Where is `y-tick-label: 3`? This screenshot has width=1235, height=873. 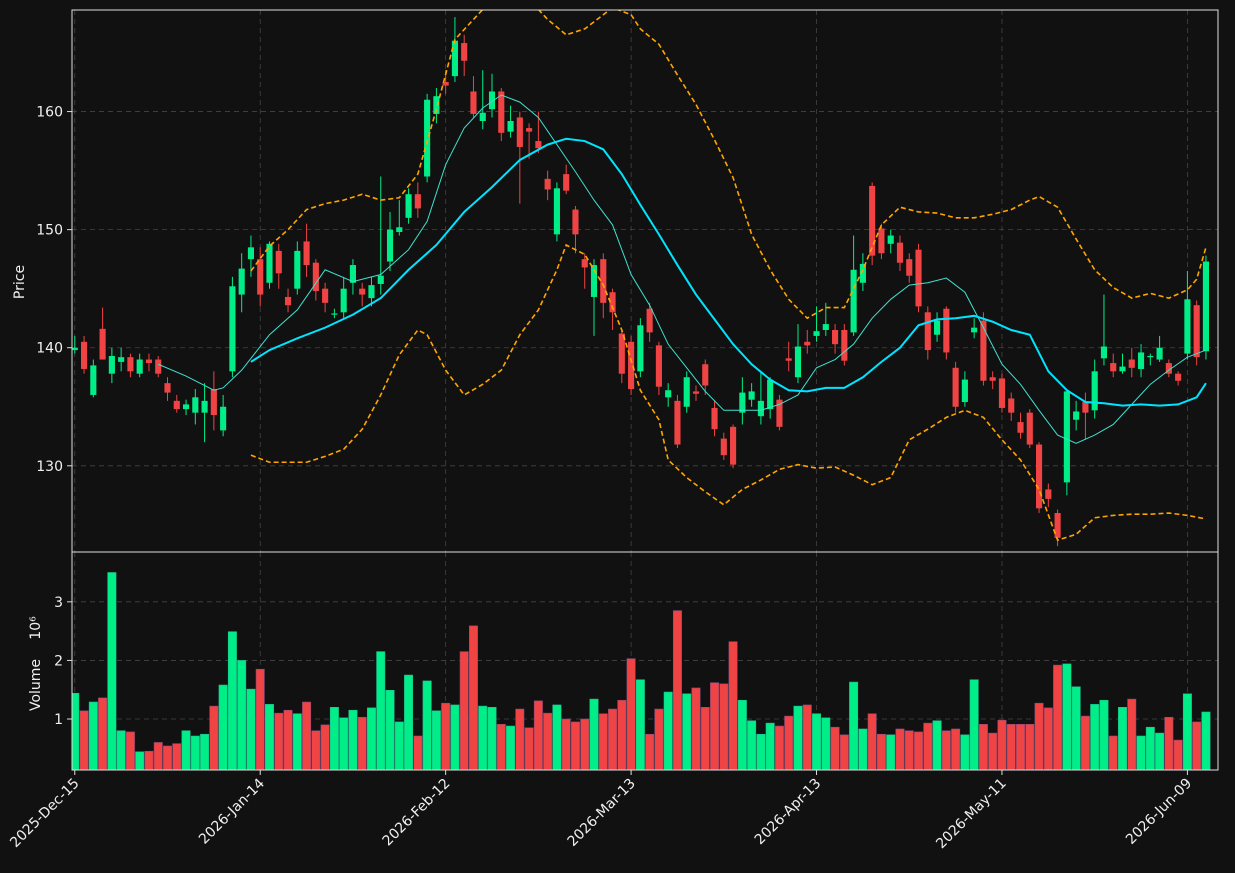 y-tick-label: 3 is located at coordinates (58, 603).